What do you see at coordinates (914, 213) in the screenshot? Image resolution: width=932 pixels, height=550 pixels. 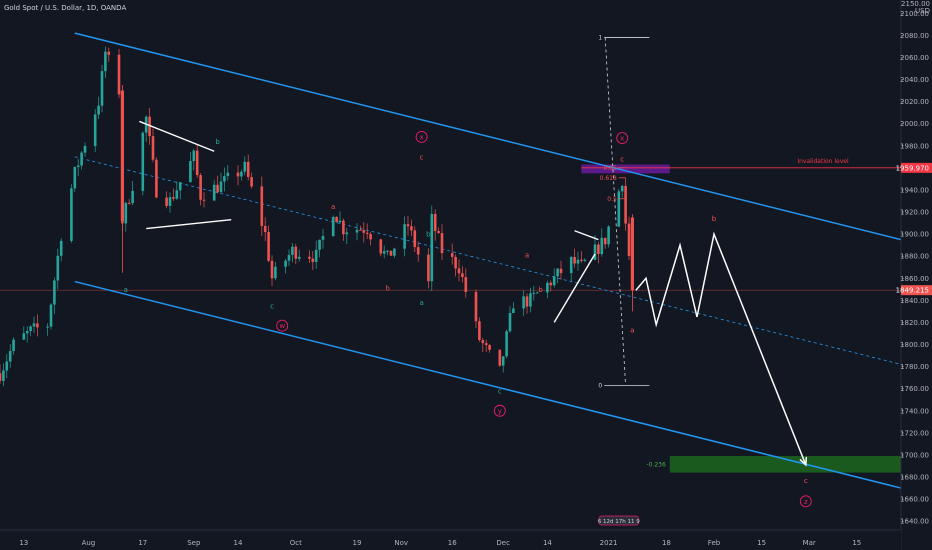 I see `y-tick-label: 1920.00` at bounding box center [914, 213].